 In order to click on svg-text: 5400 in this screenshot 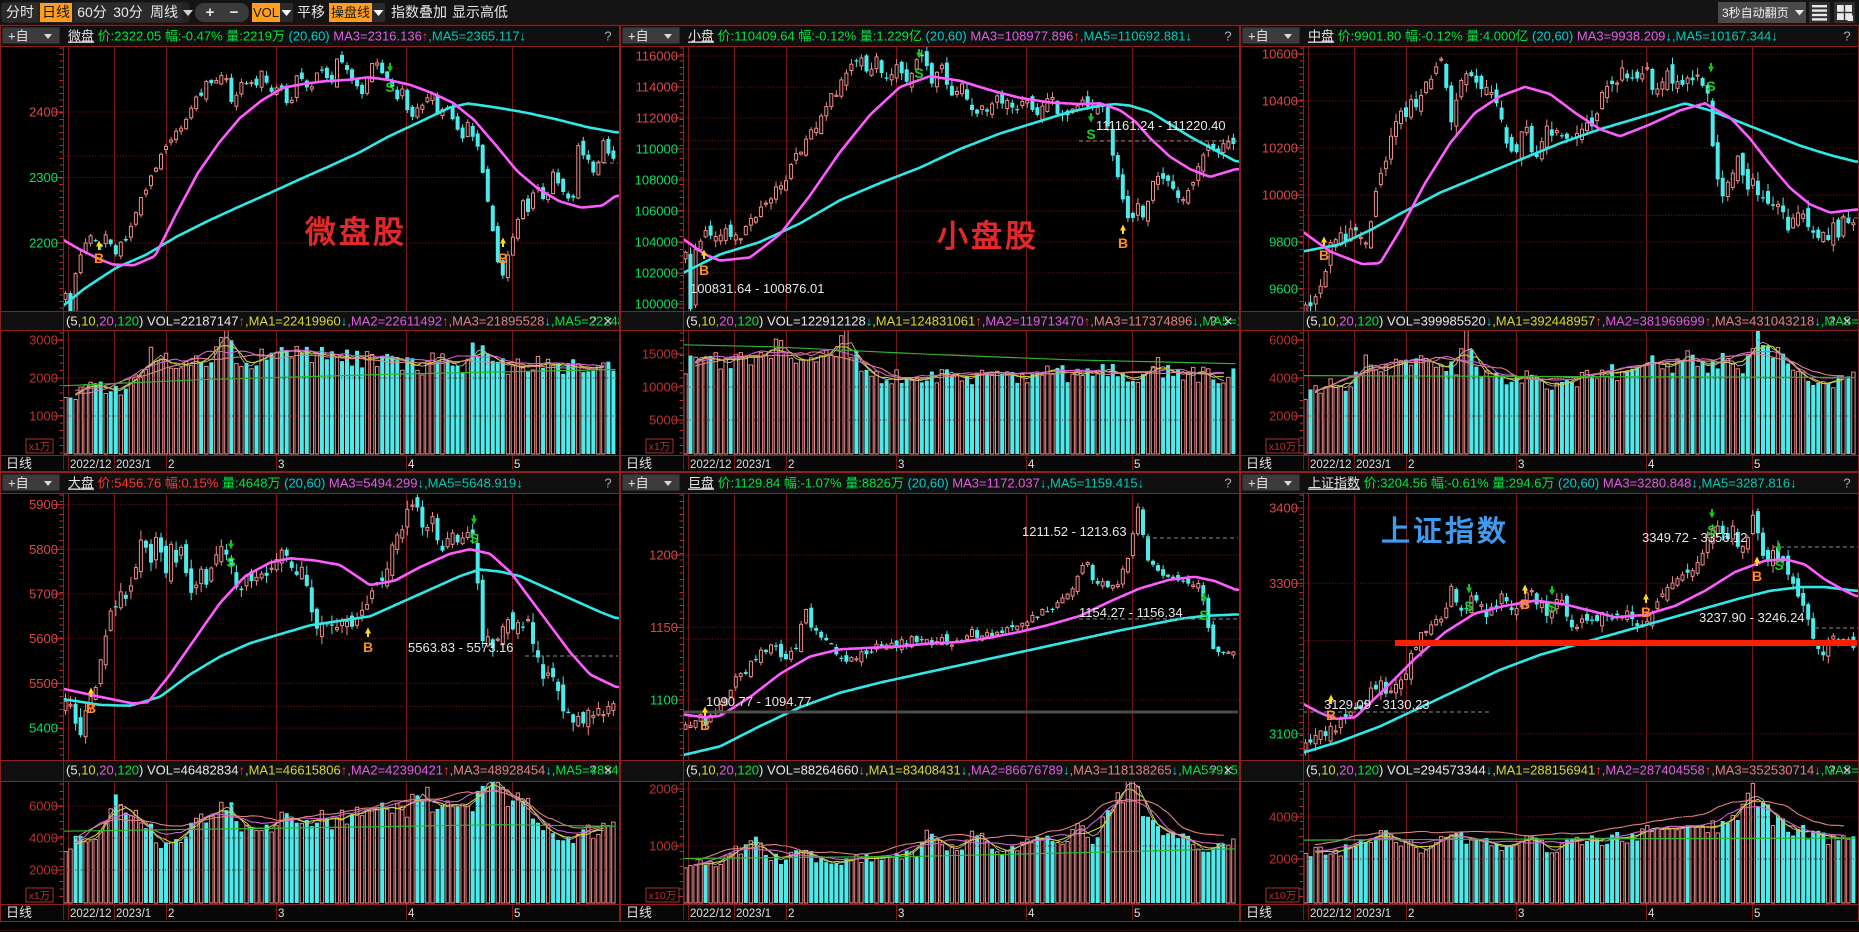, I will do `click(43, 728)`.